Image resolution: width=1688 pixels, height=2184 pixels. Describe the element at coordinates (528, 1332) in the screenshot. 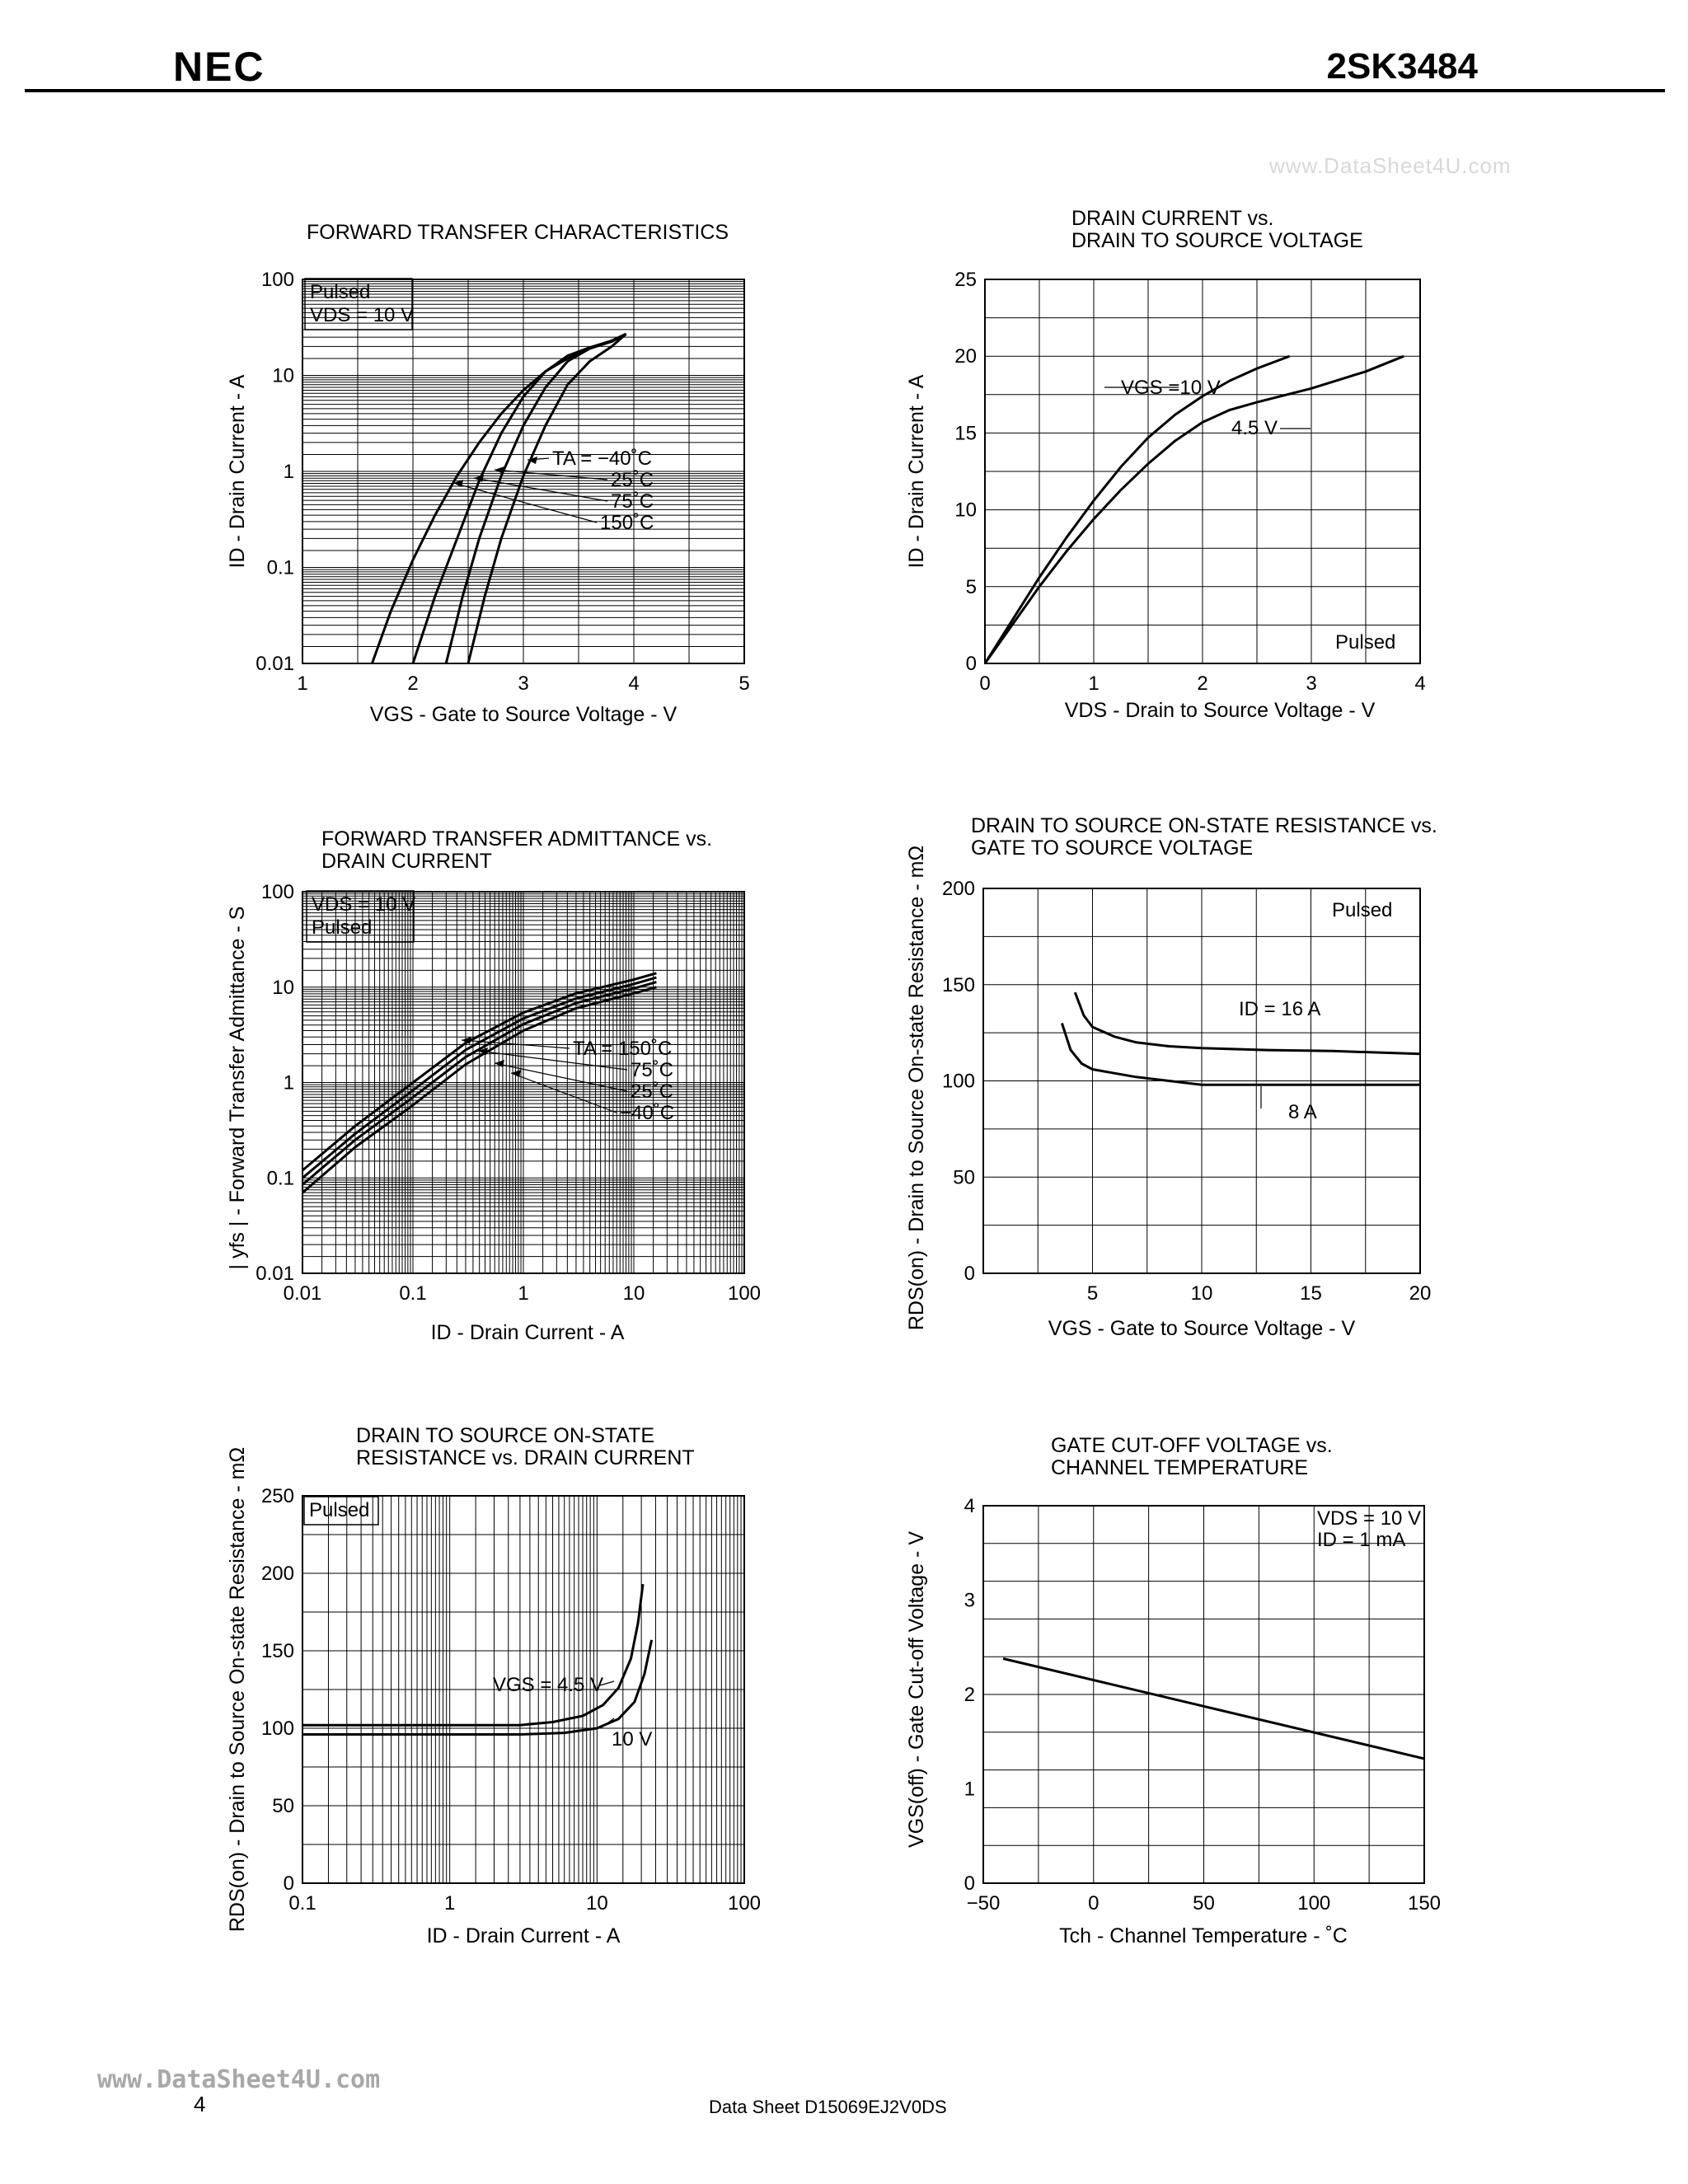

I see `x-axis-label: ID - Drain Current - A` at that location.